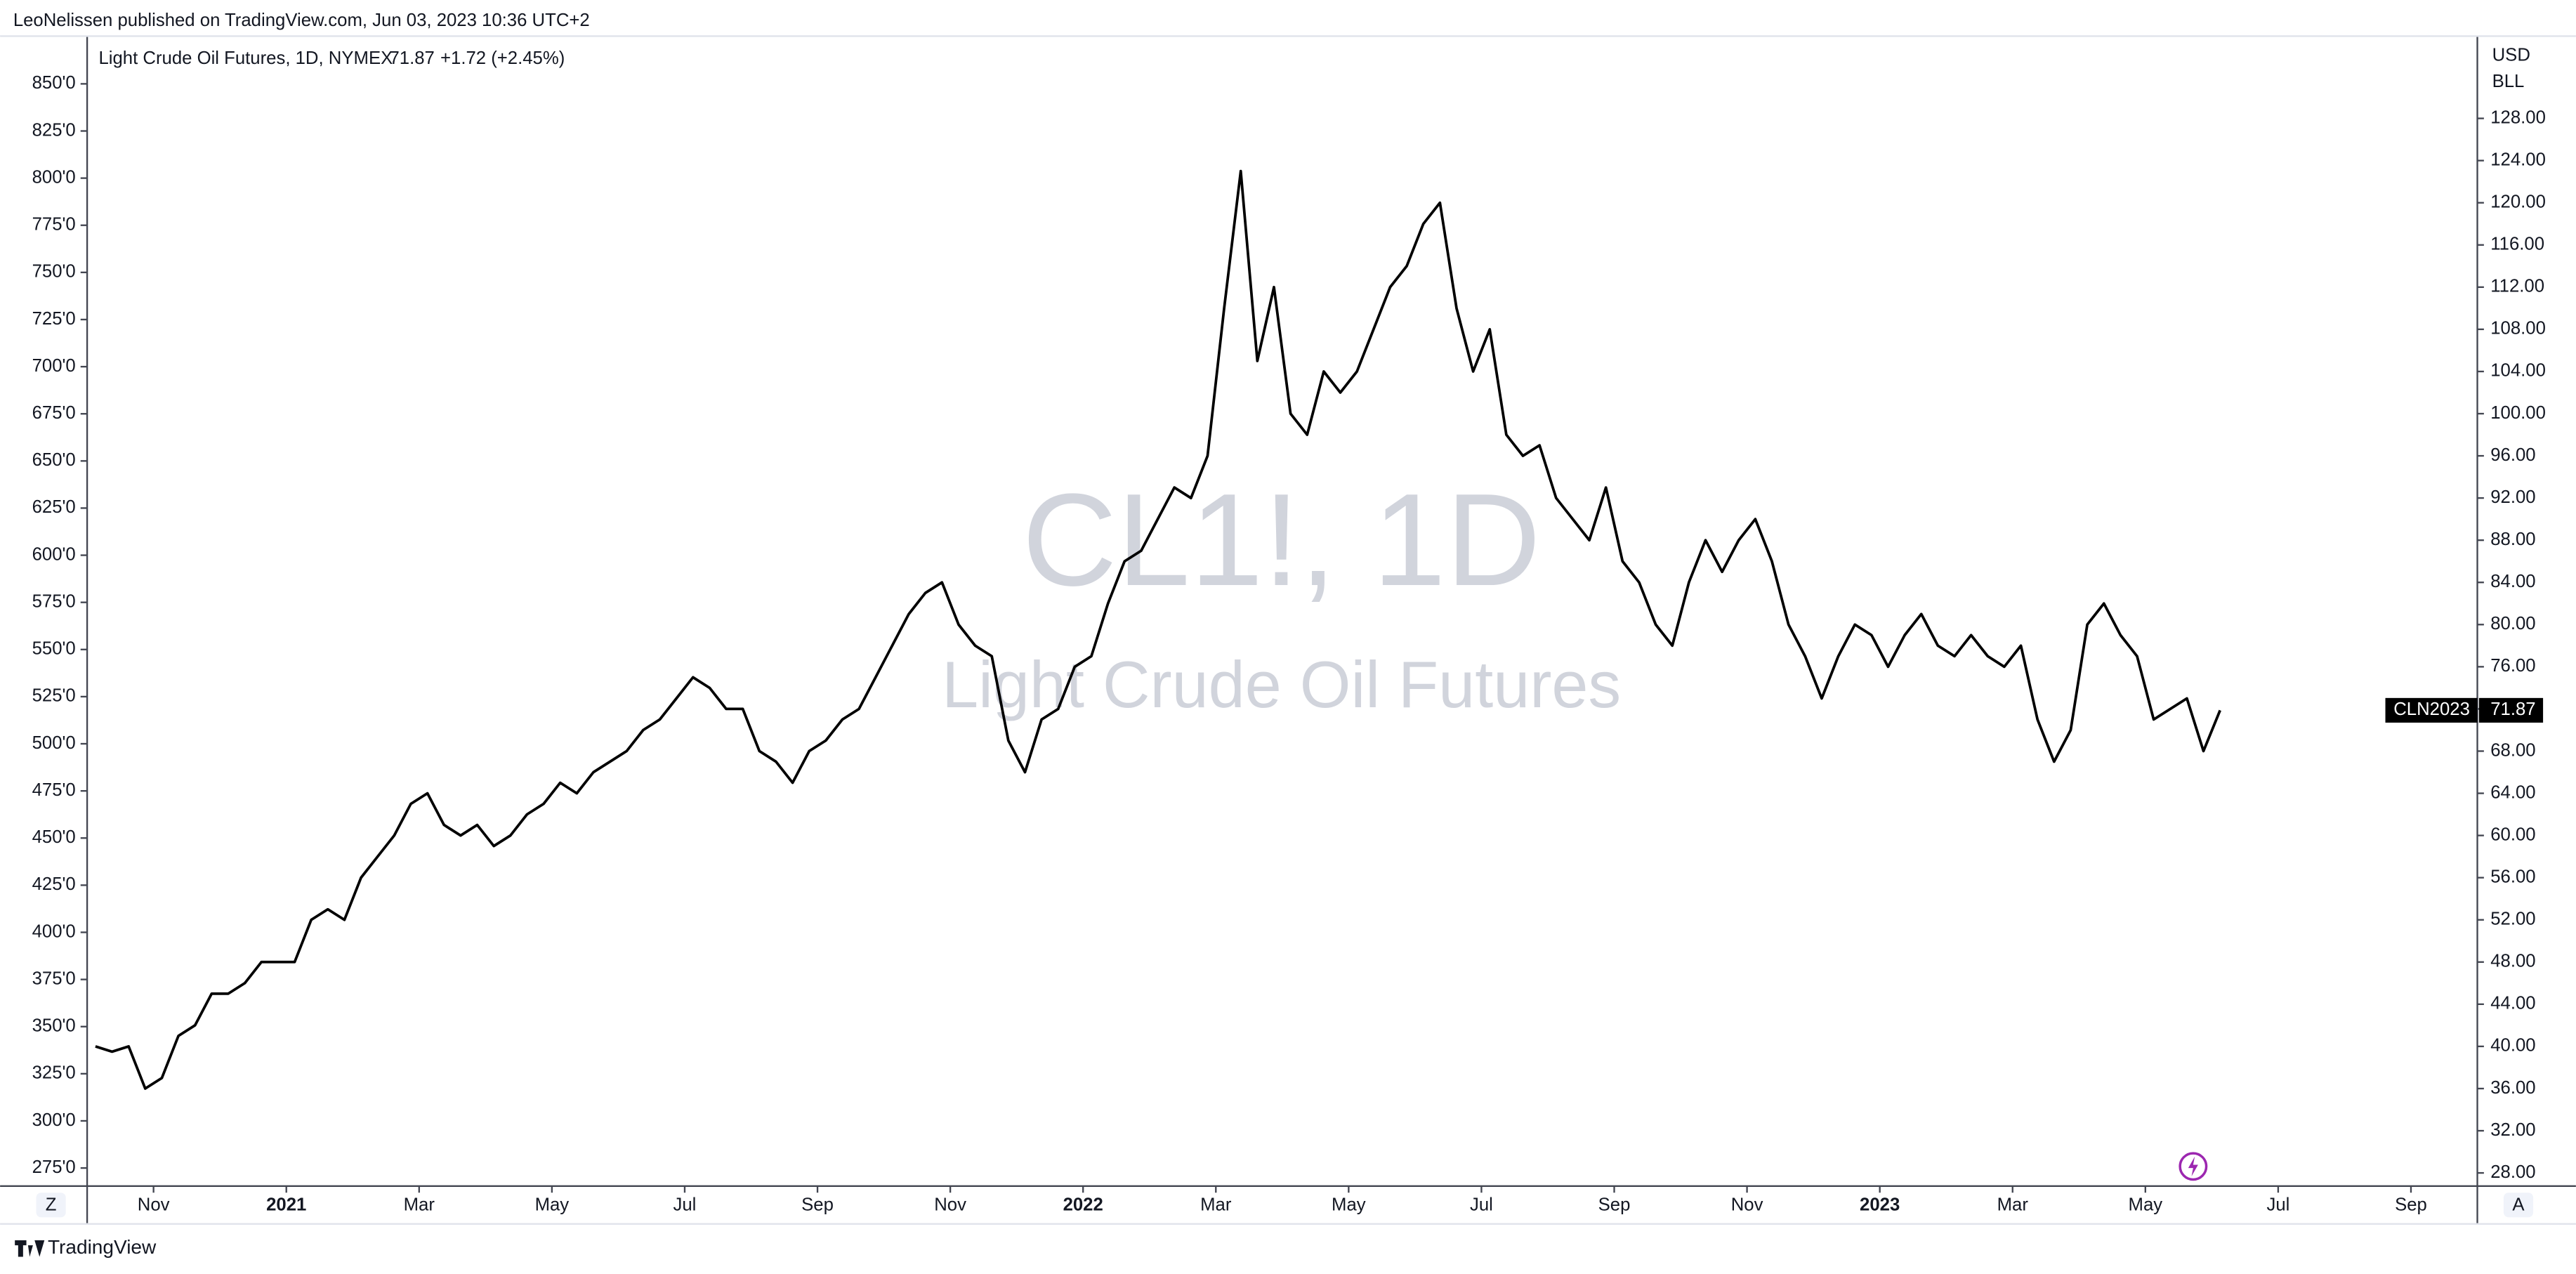 The height and width of the screenshot is (1274, 2576). Describe the element at coordinates (54, 225) in the screenshot. I see `y2-tick-label: 775'0` at that location.